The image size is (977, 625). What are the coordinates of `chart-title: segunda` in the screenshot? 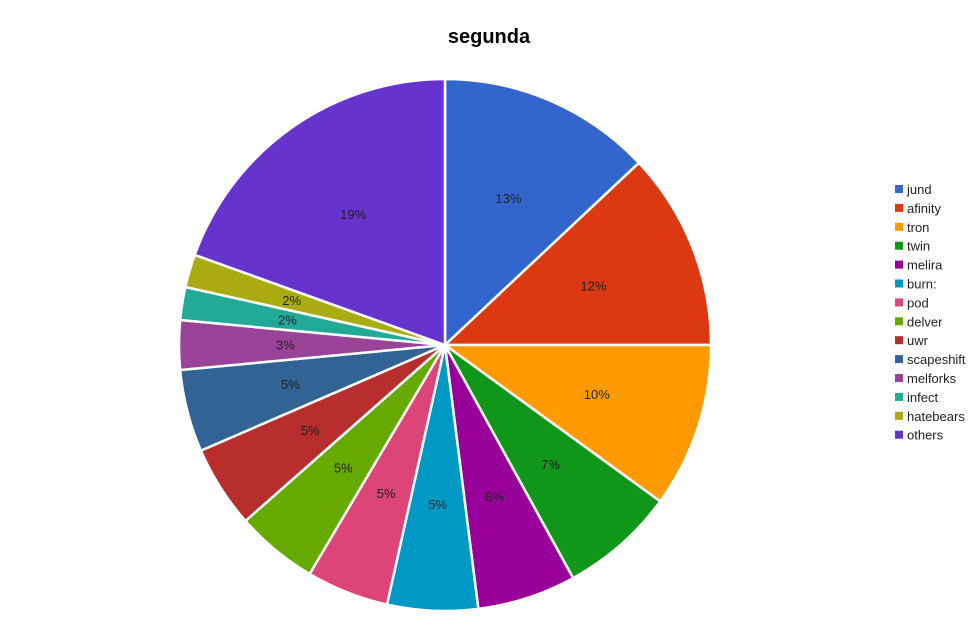 It's located at (489, 37).